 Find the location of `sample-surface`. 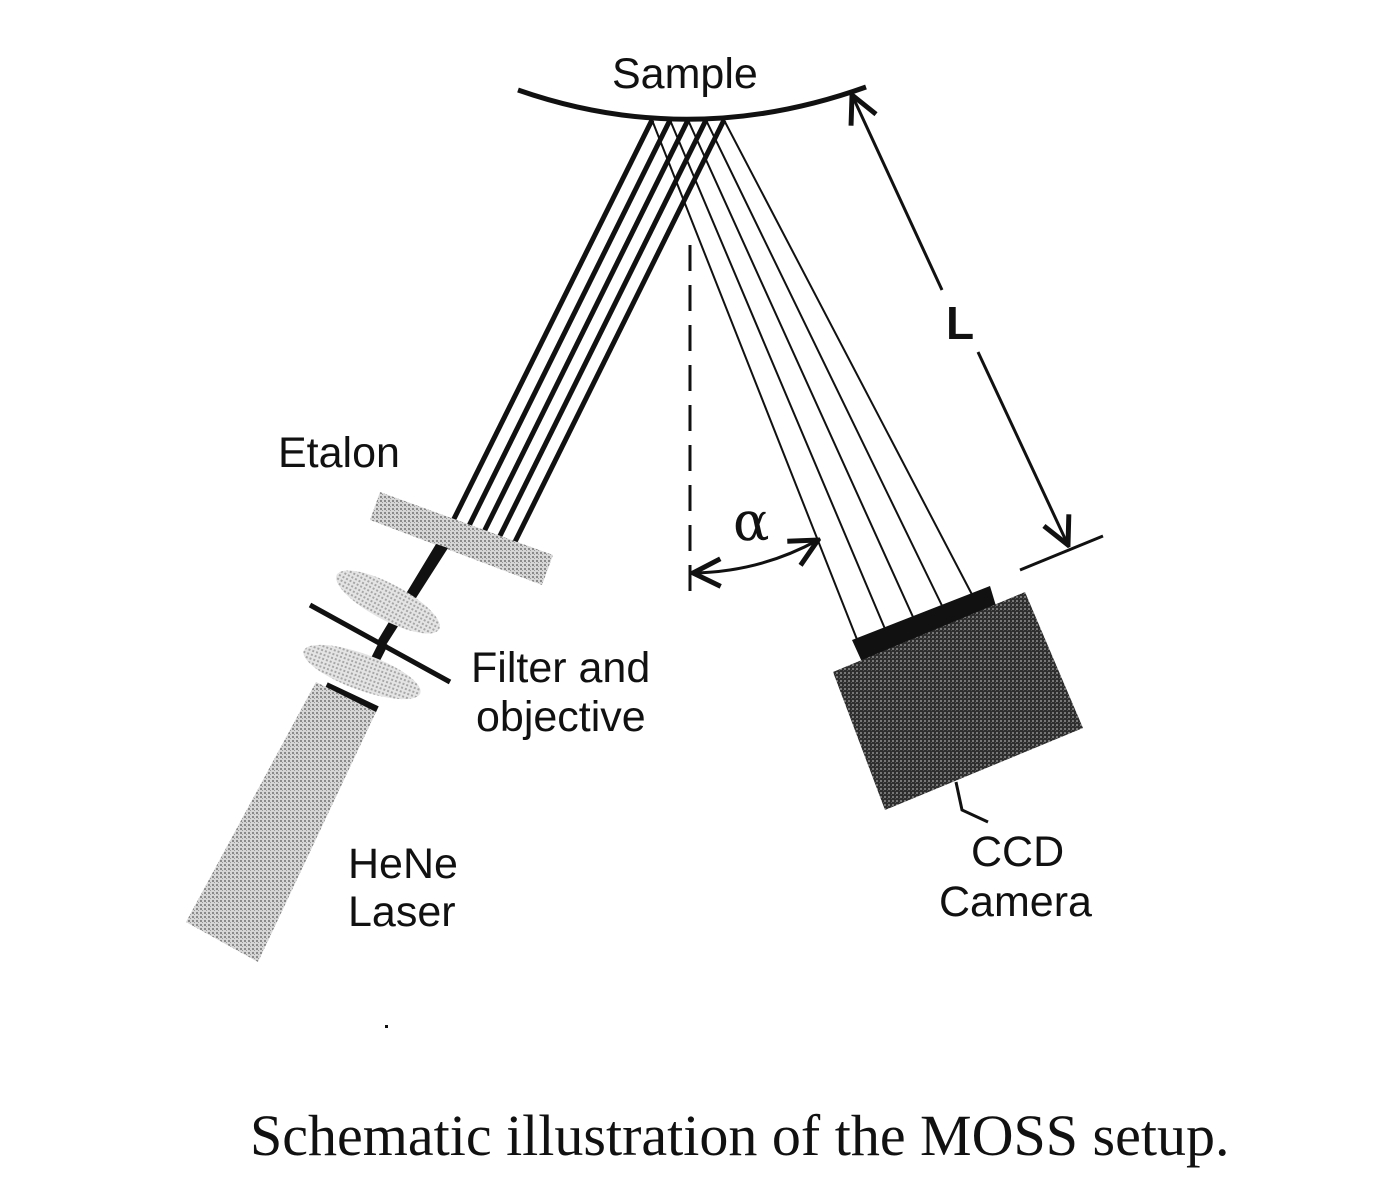

sample-surface is located at coordinates (692, 103).